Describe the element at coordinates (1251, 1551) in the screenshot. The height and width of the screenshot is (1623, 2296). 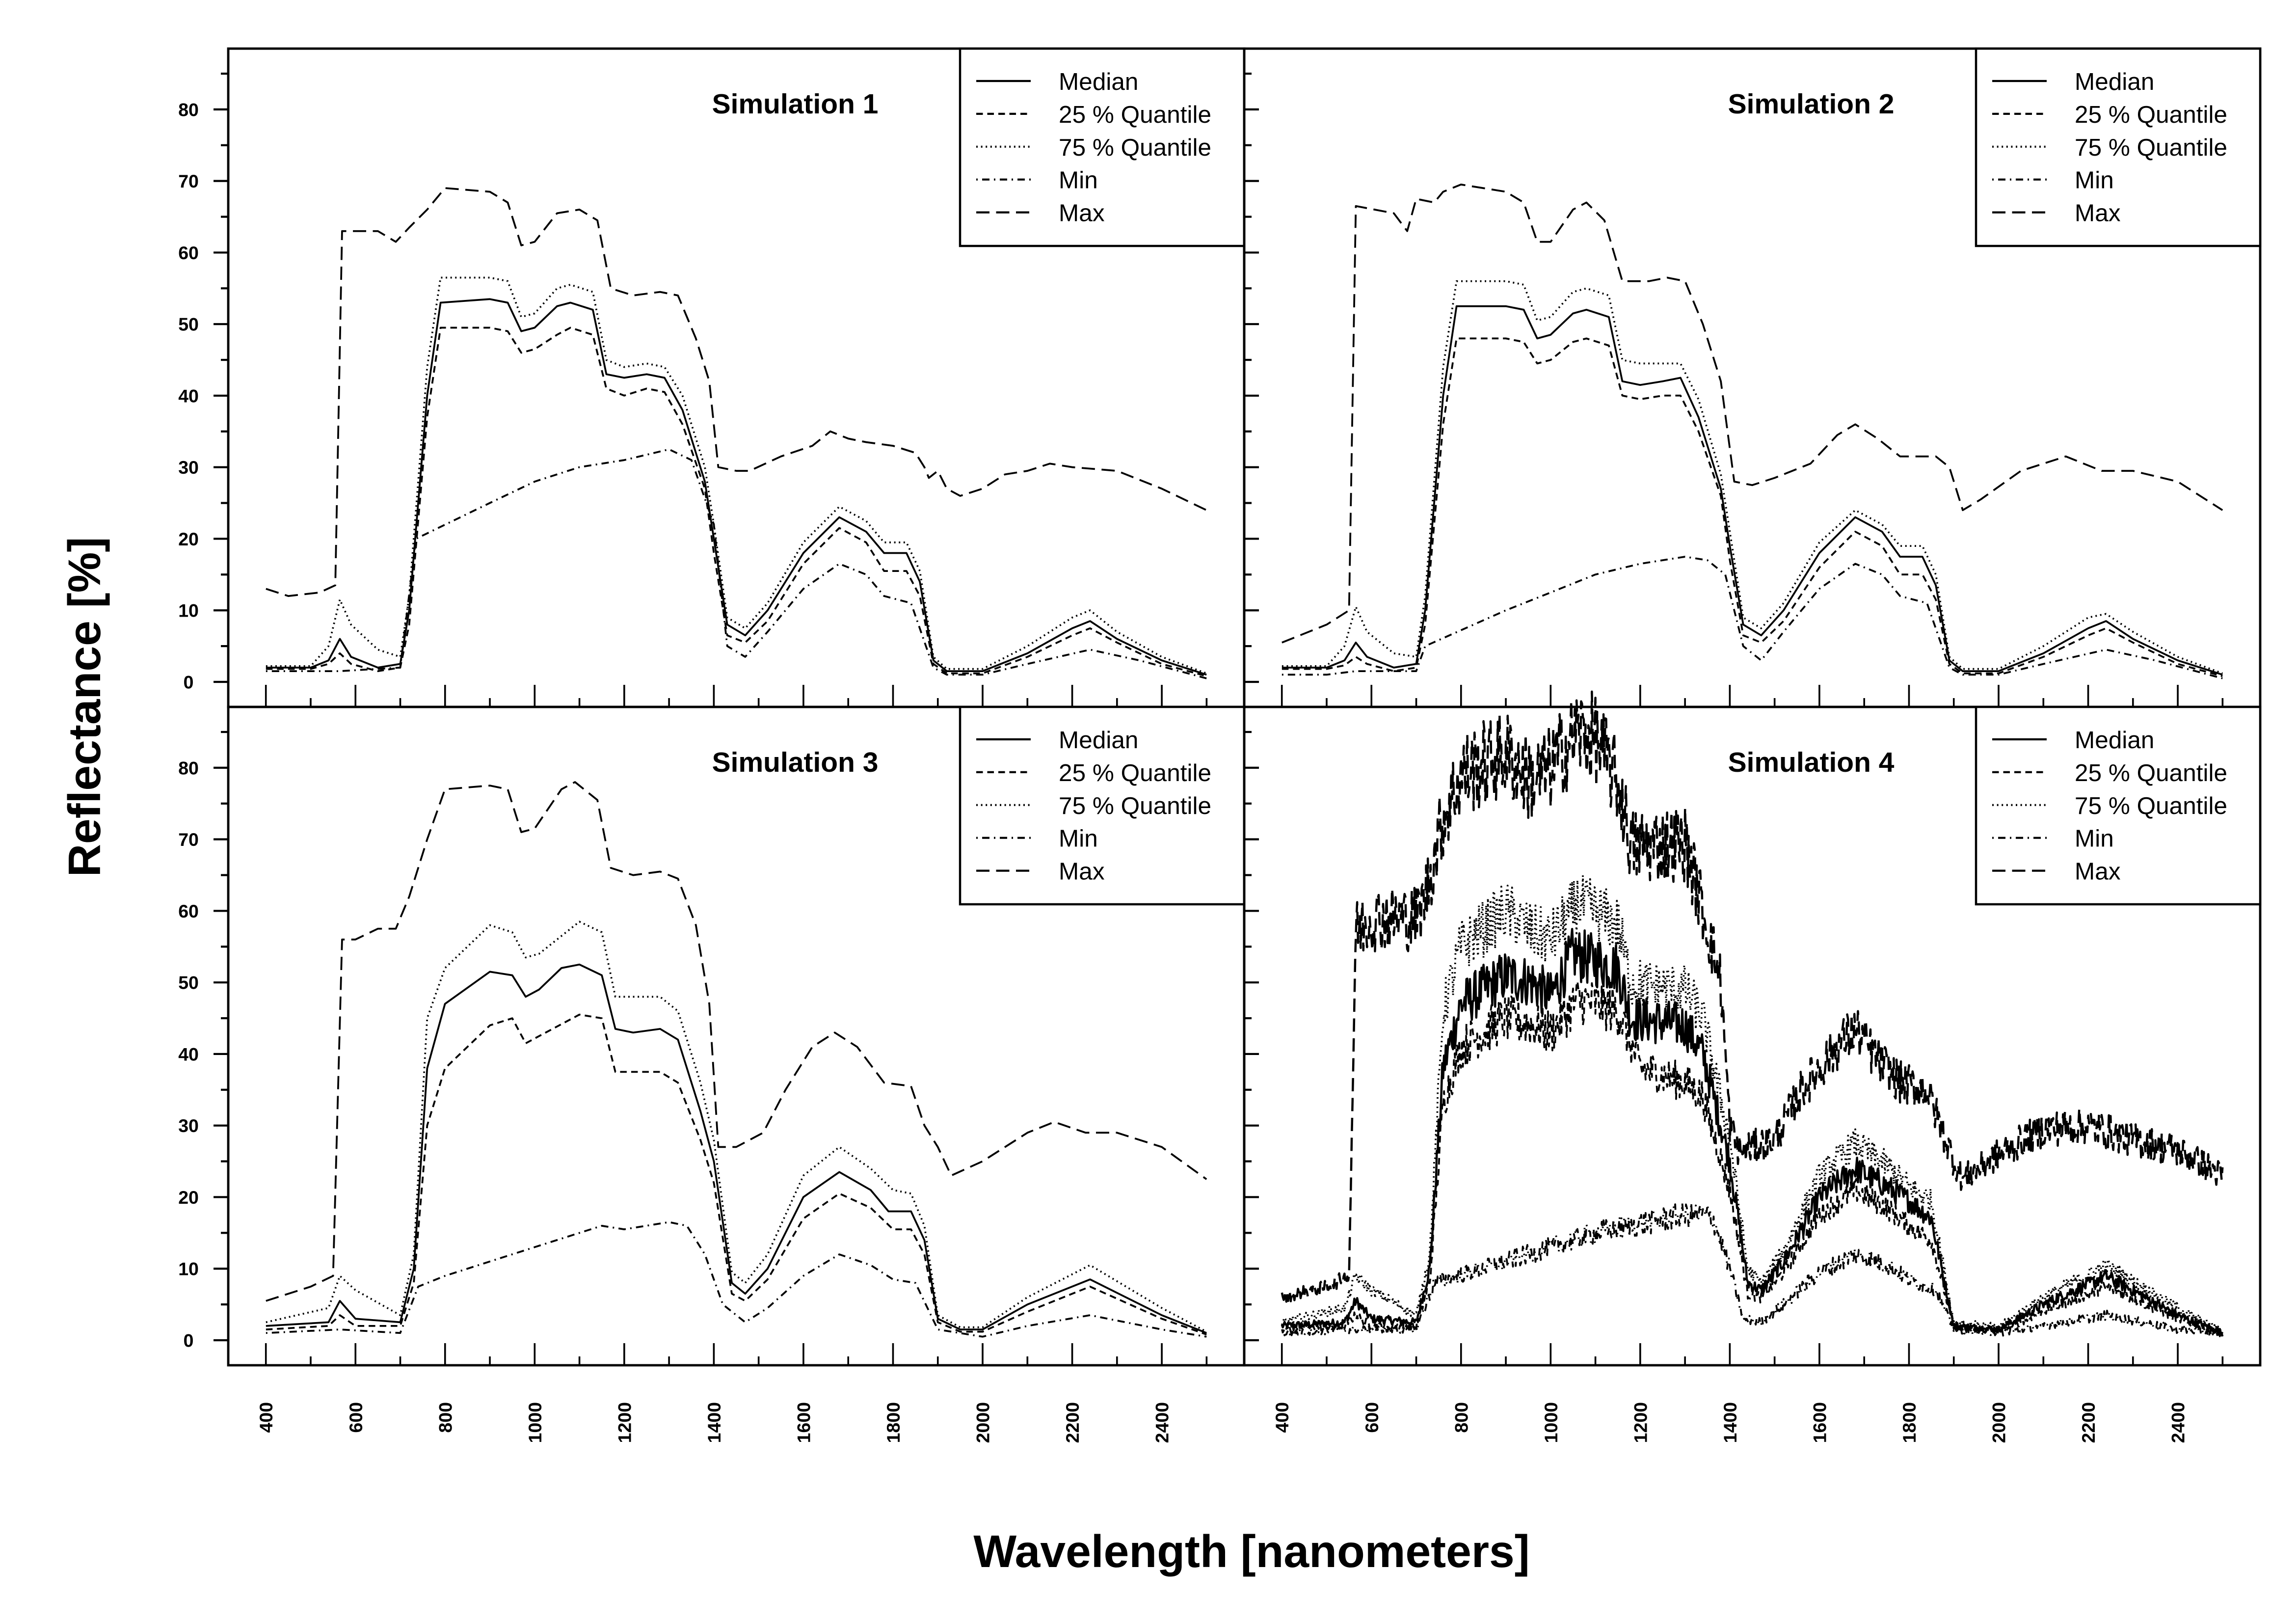
I see `x-axis-label: Wavelength [nanometers]` at that location.